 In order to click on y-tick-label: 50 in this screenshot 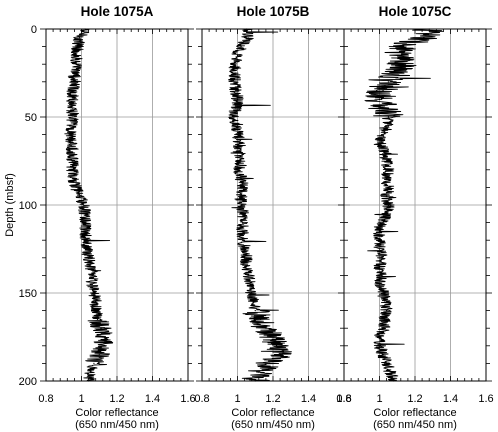, I will do `click(31, 118)`.